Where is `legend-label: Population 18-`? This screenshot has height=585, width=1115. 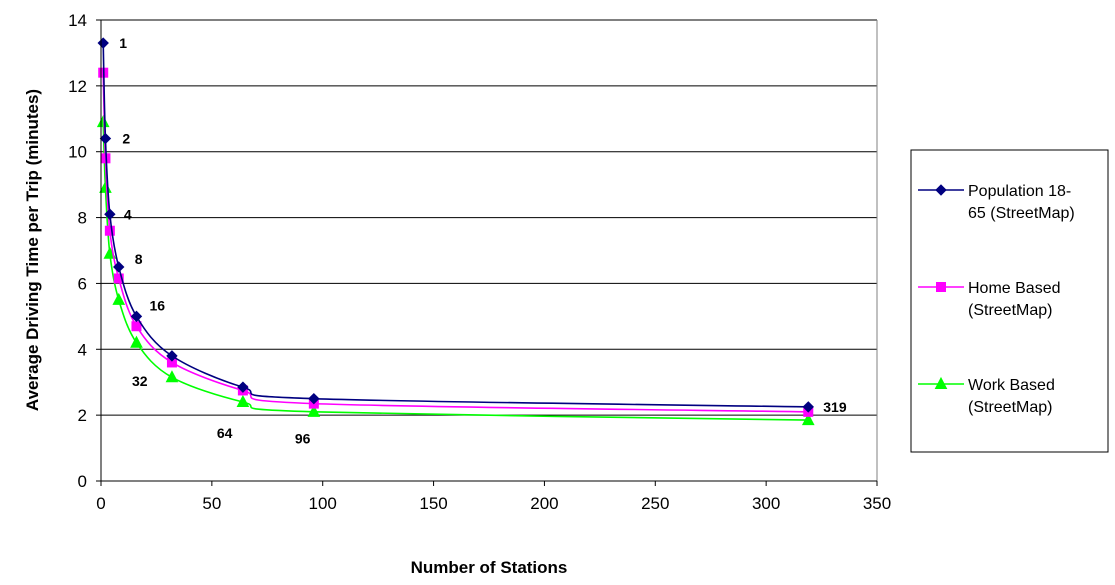
legend-label: Population 18- is located at coordinates (1019, 191).